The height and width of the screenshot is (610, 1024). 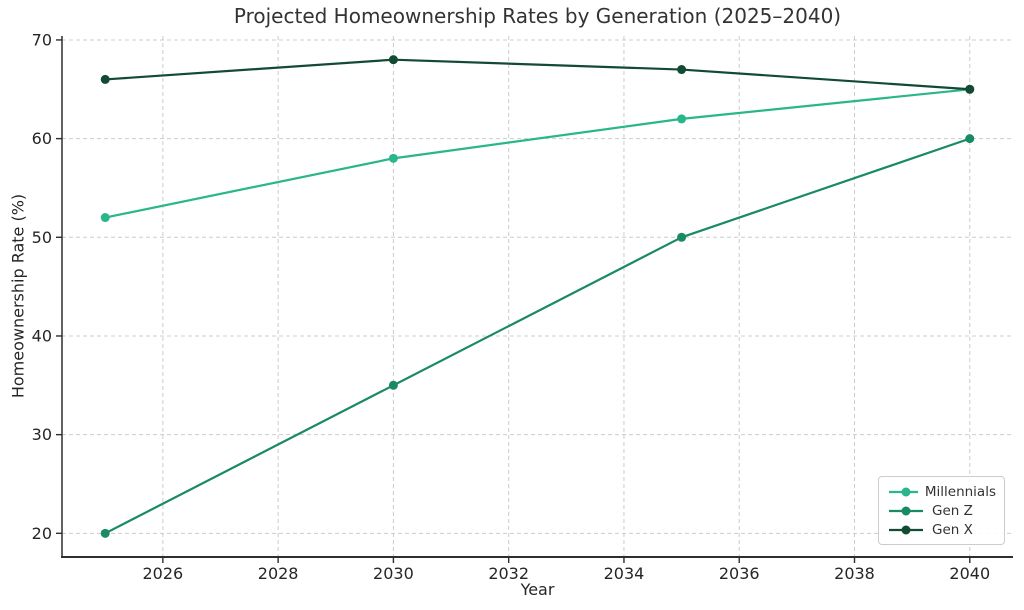 I want to click on y-tick-label-70: 70, so click(x=42, y=39).